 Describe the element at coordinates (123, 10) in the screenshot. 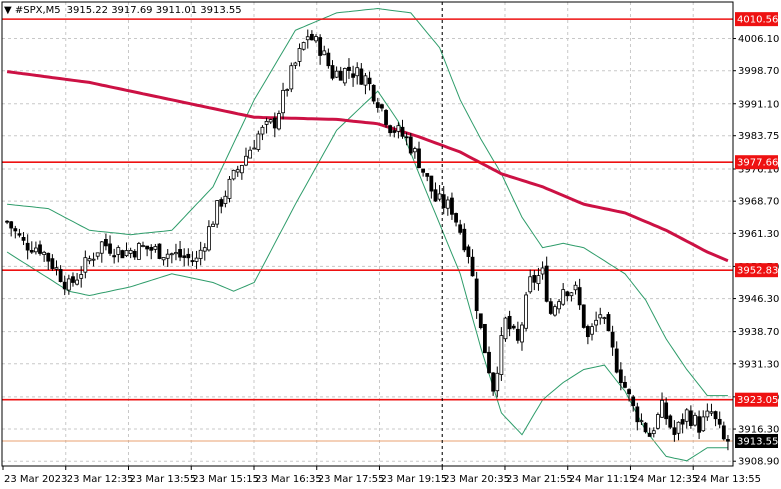

I see `chart-title: ▼ #SPX,M5 3915.22 3917.69 3911.01 3913.55` at that location.